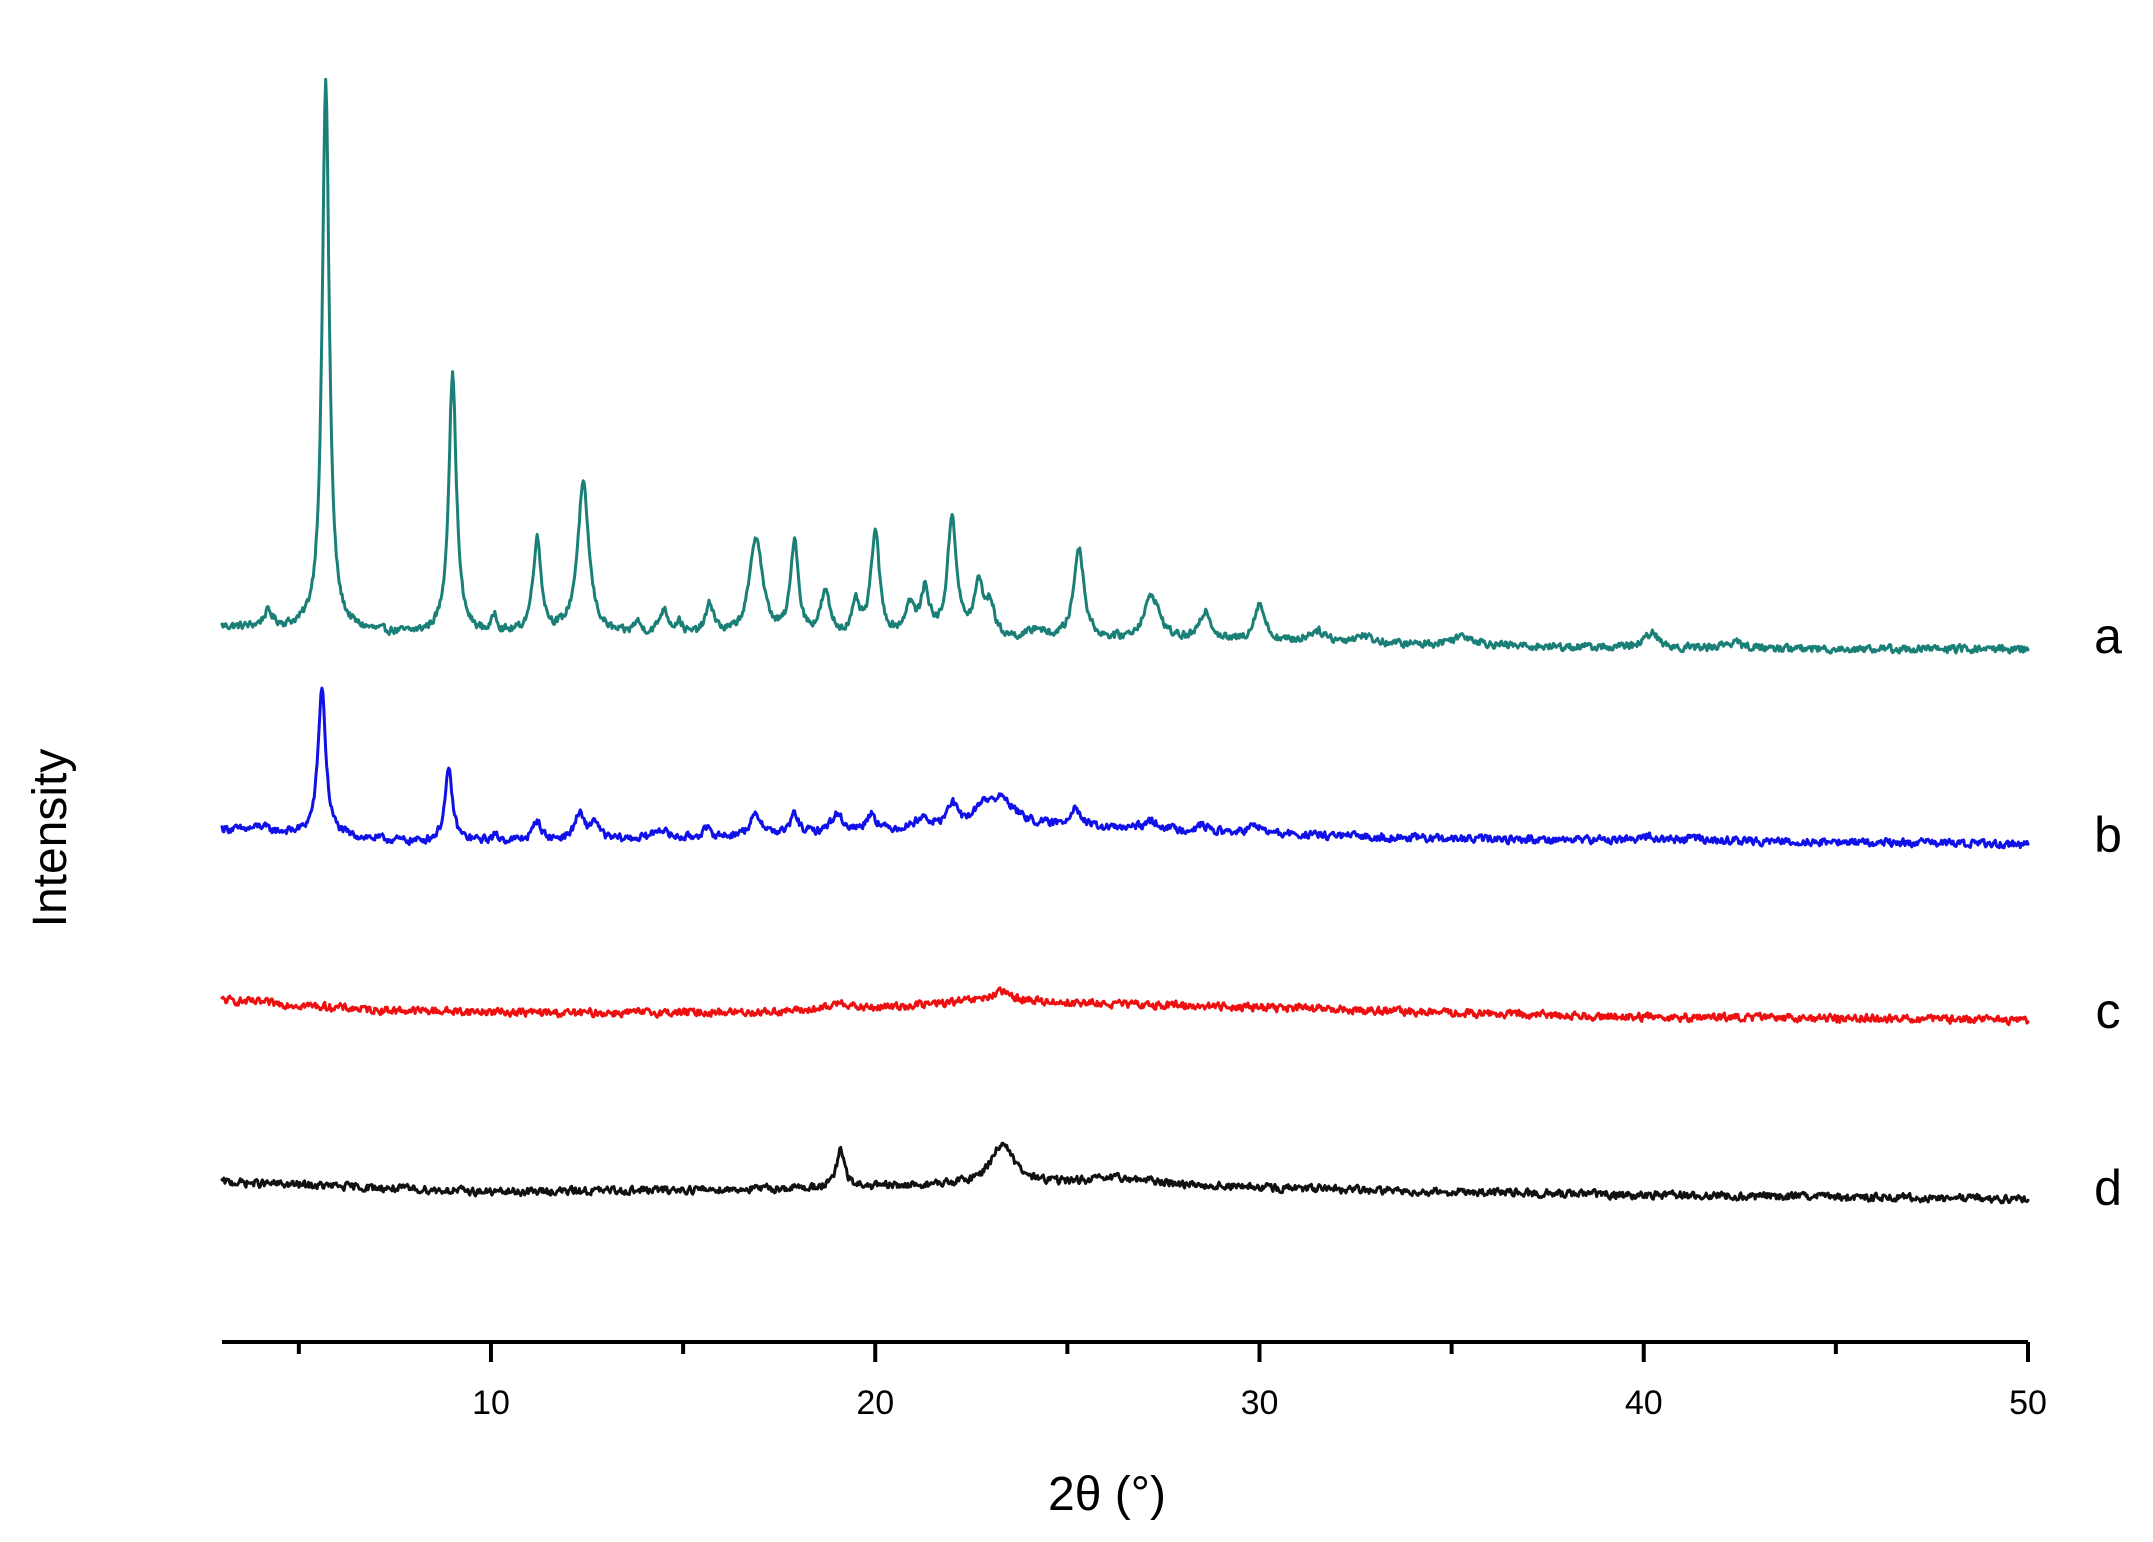 The image size is (2153, 1542). Describe the element at coordinates (875, 1403) in the screenshot. I see `x-tick-label: 20` at that location.